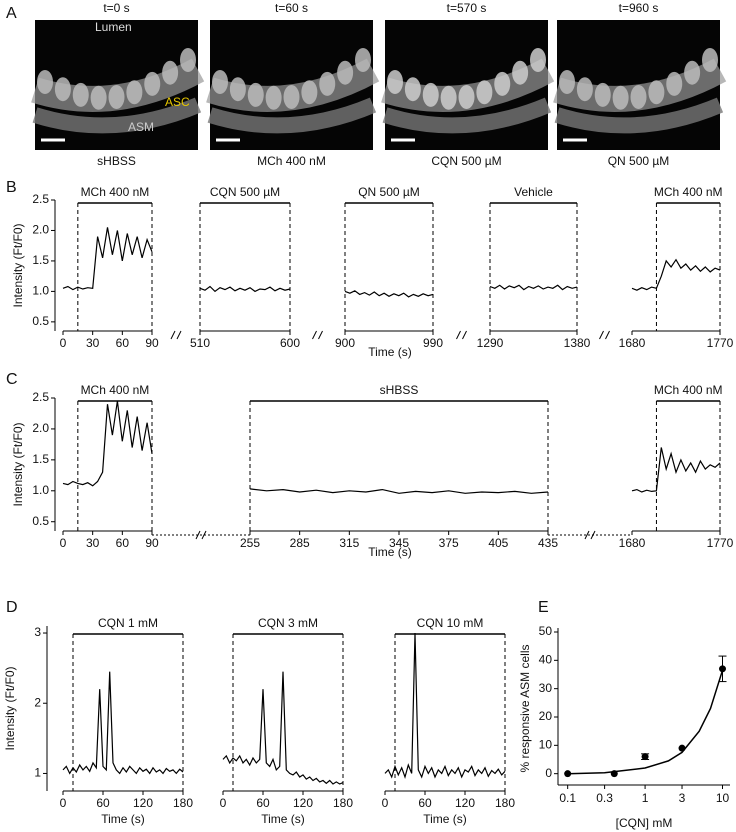 This screenshot has height=832, width=736. Describe the element at coordinates (290, 343) in the screenshot. I see `x-tick-label: 600` at that location.